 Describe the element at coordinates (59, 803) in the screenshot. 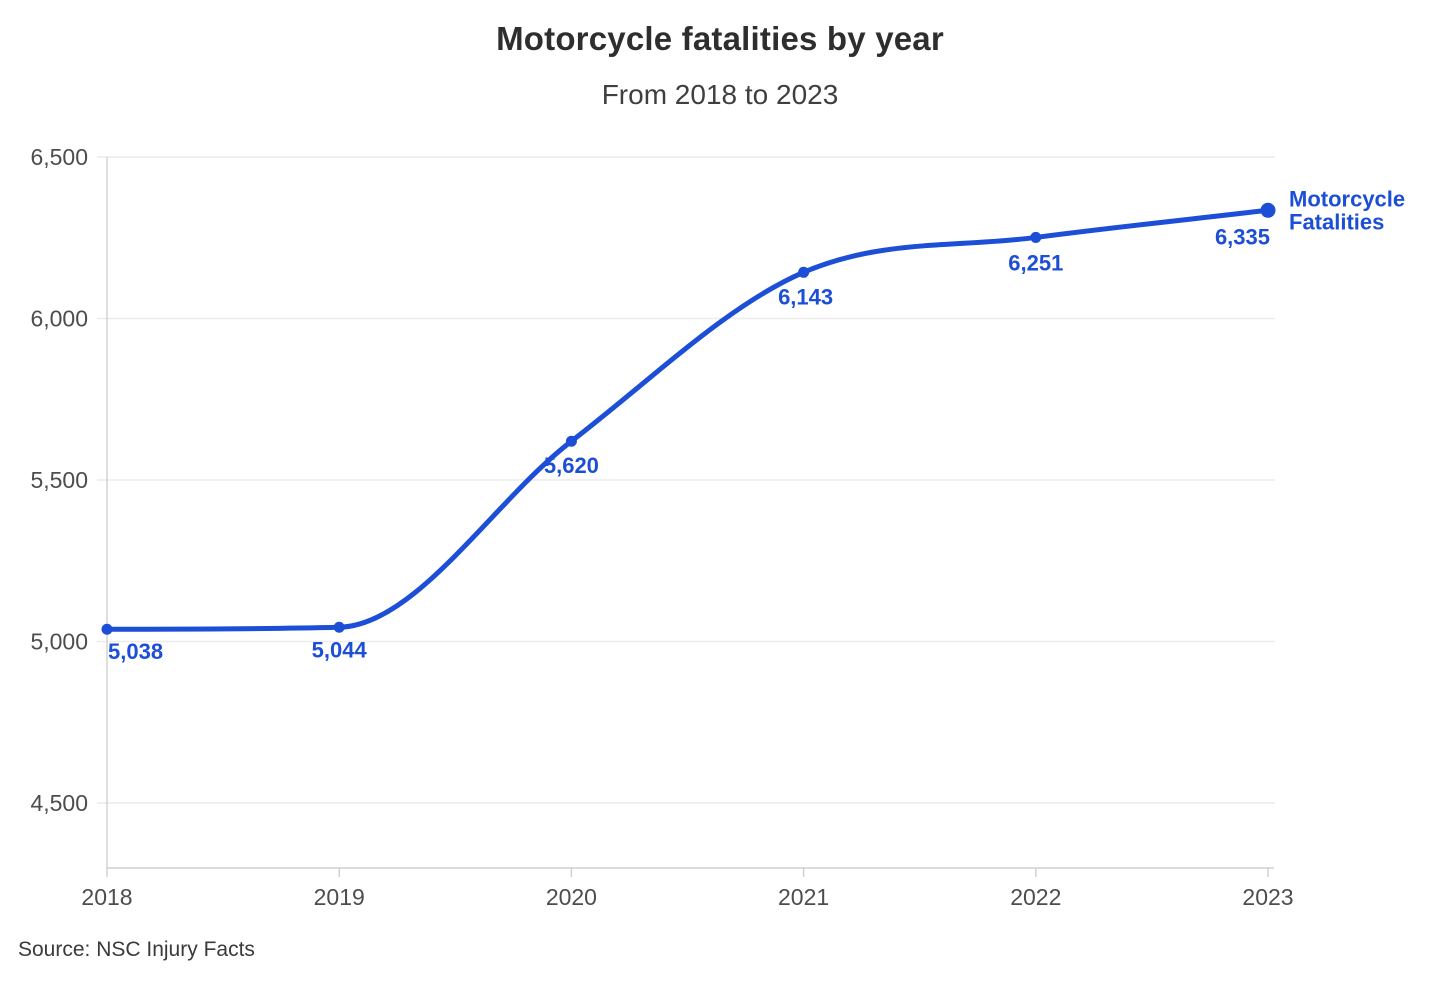

I see `y-tick-label: 4,500` at that location.